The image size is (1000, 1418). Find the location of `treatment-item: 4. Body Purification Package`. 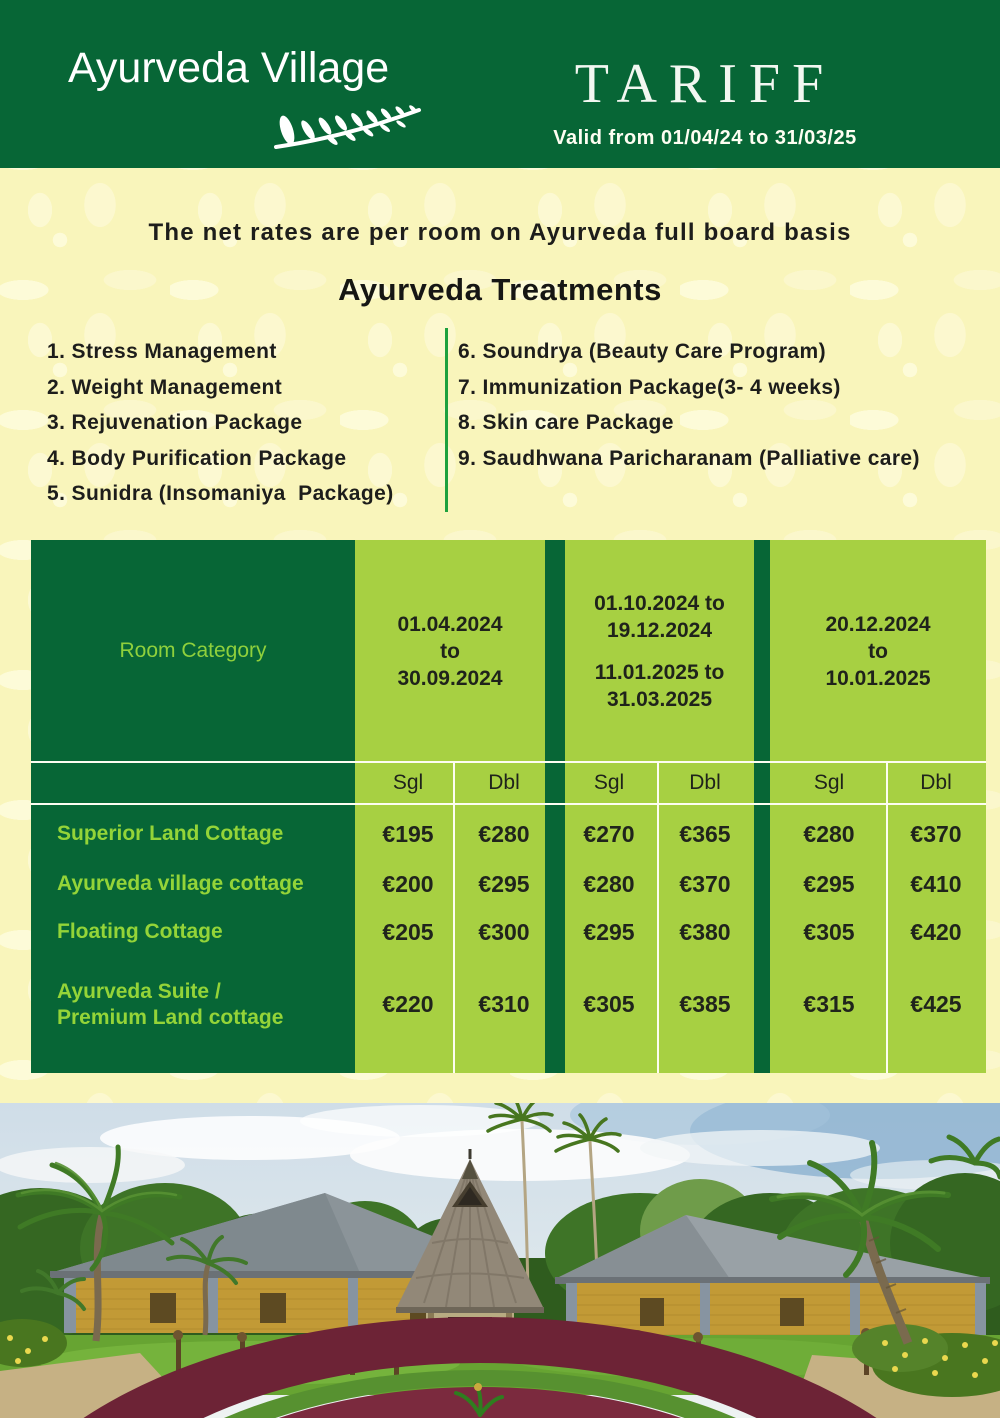

treatment-item: 4. Body Purification Package is located at coordinates (197, 458).